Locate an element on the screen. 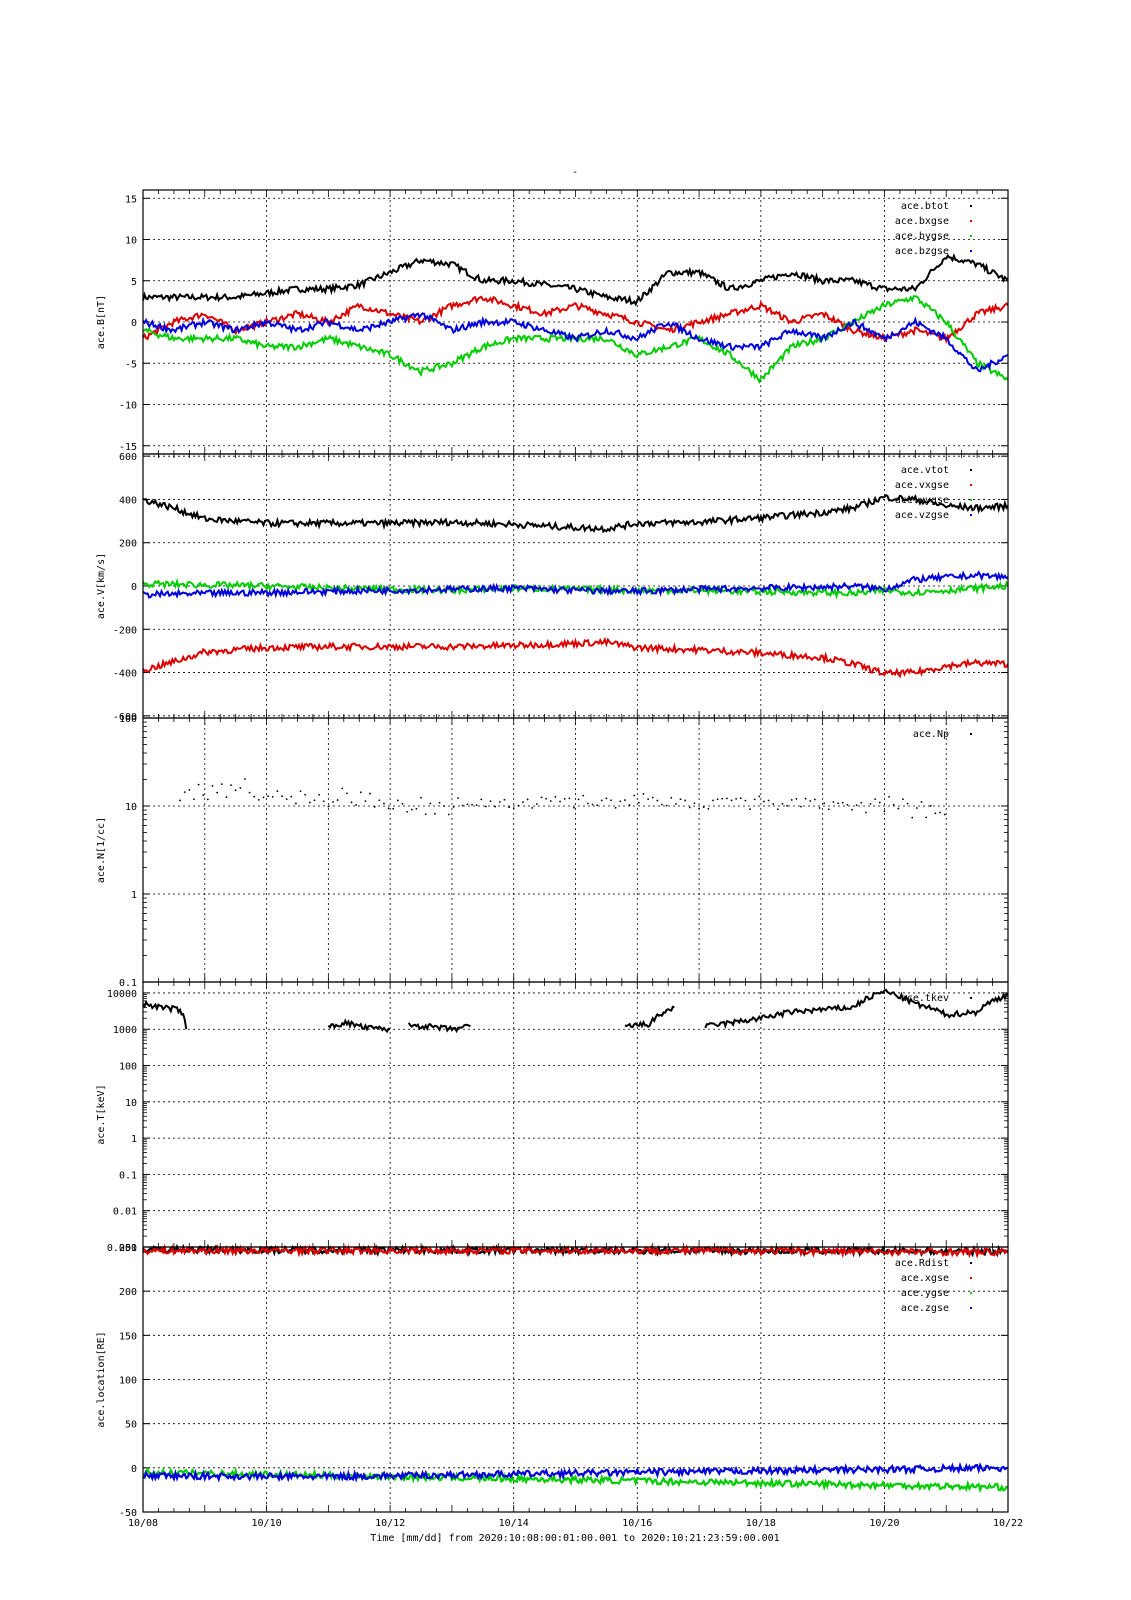 This screenshot has height=1600, width=1131. legend-entry: ace.vzgse is located at coordinates (922, 515).